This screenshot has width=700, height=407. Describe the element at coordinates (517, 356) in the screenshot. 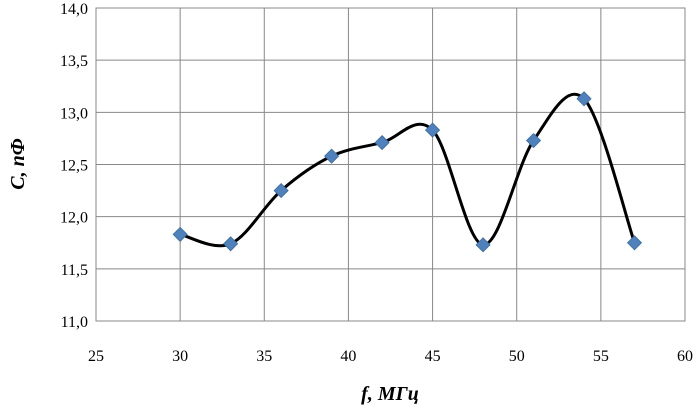

I see `x-tick-label: 50` at that location.